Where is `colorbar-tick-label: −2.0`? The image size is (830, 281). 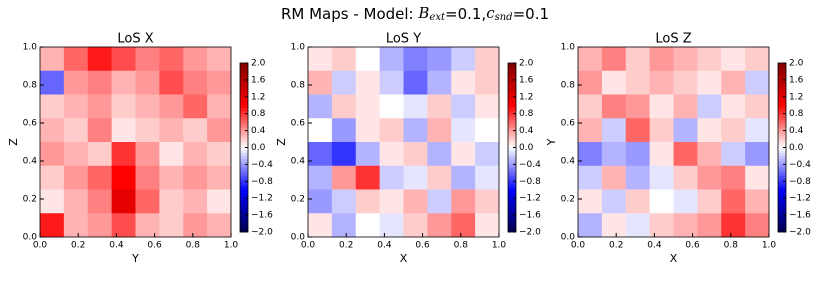 colorbar-tick-label: −2.0 is located at coordinates (800, 233).